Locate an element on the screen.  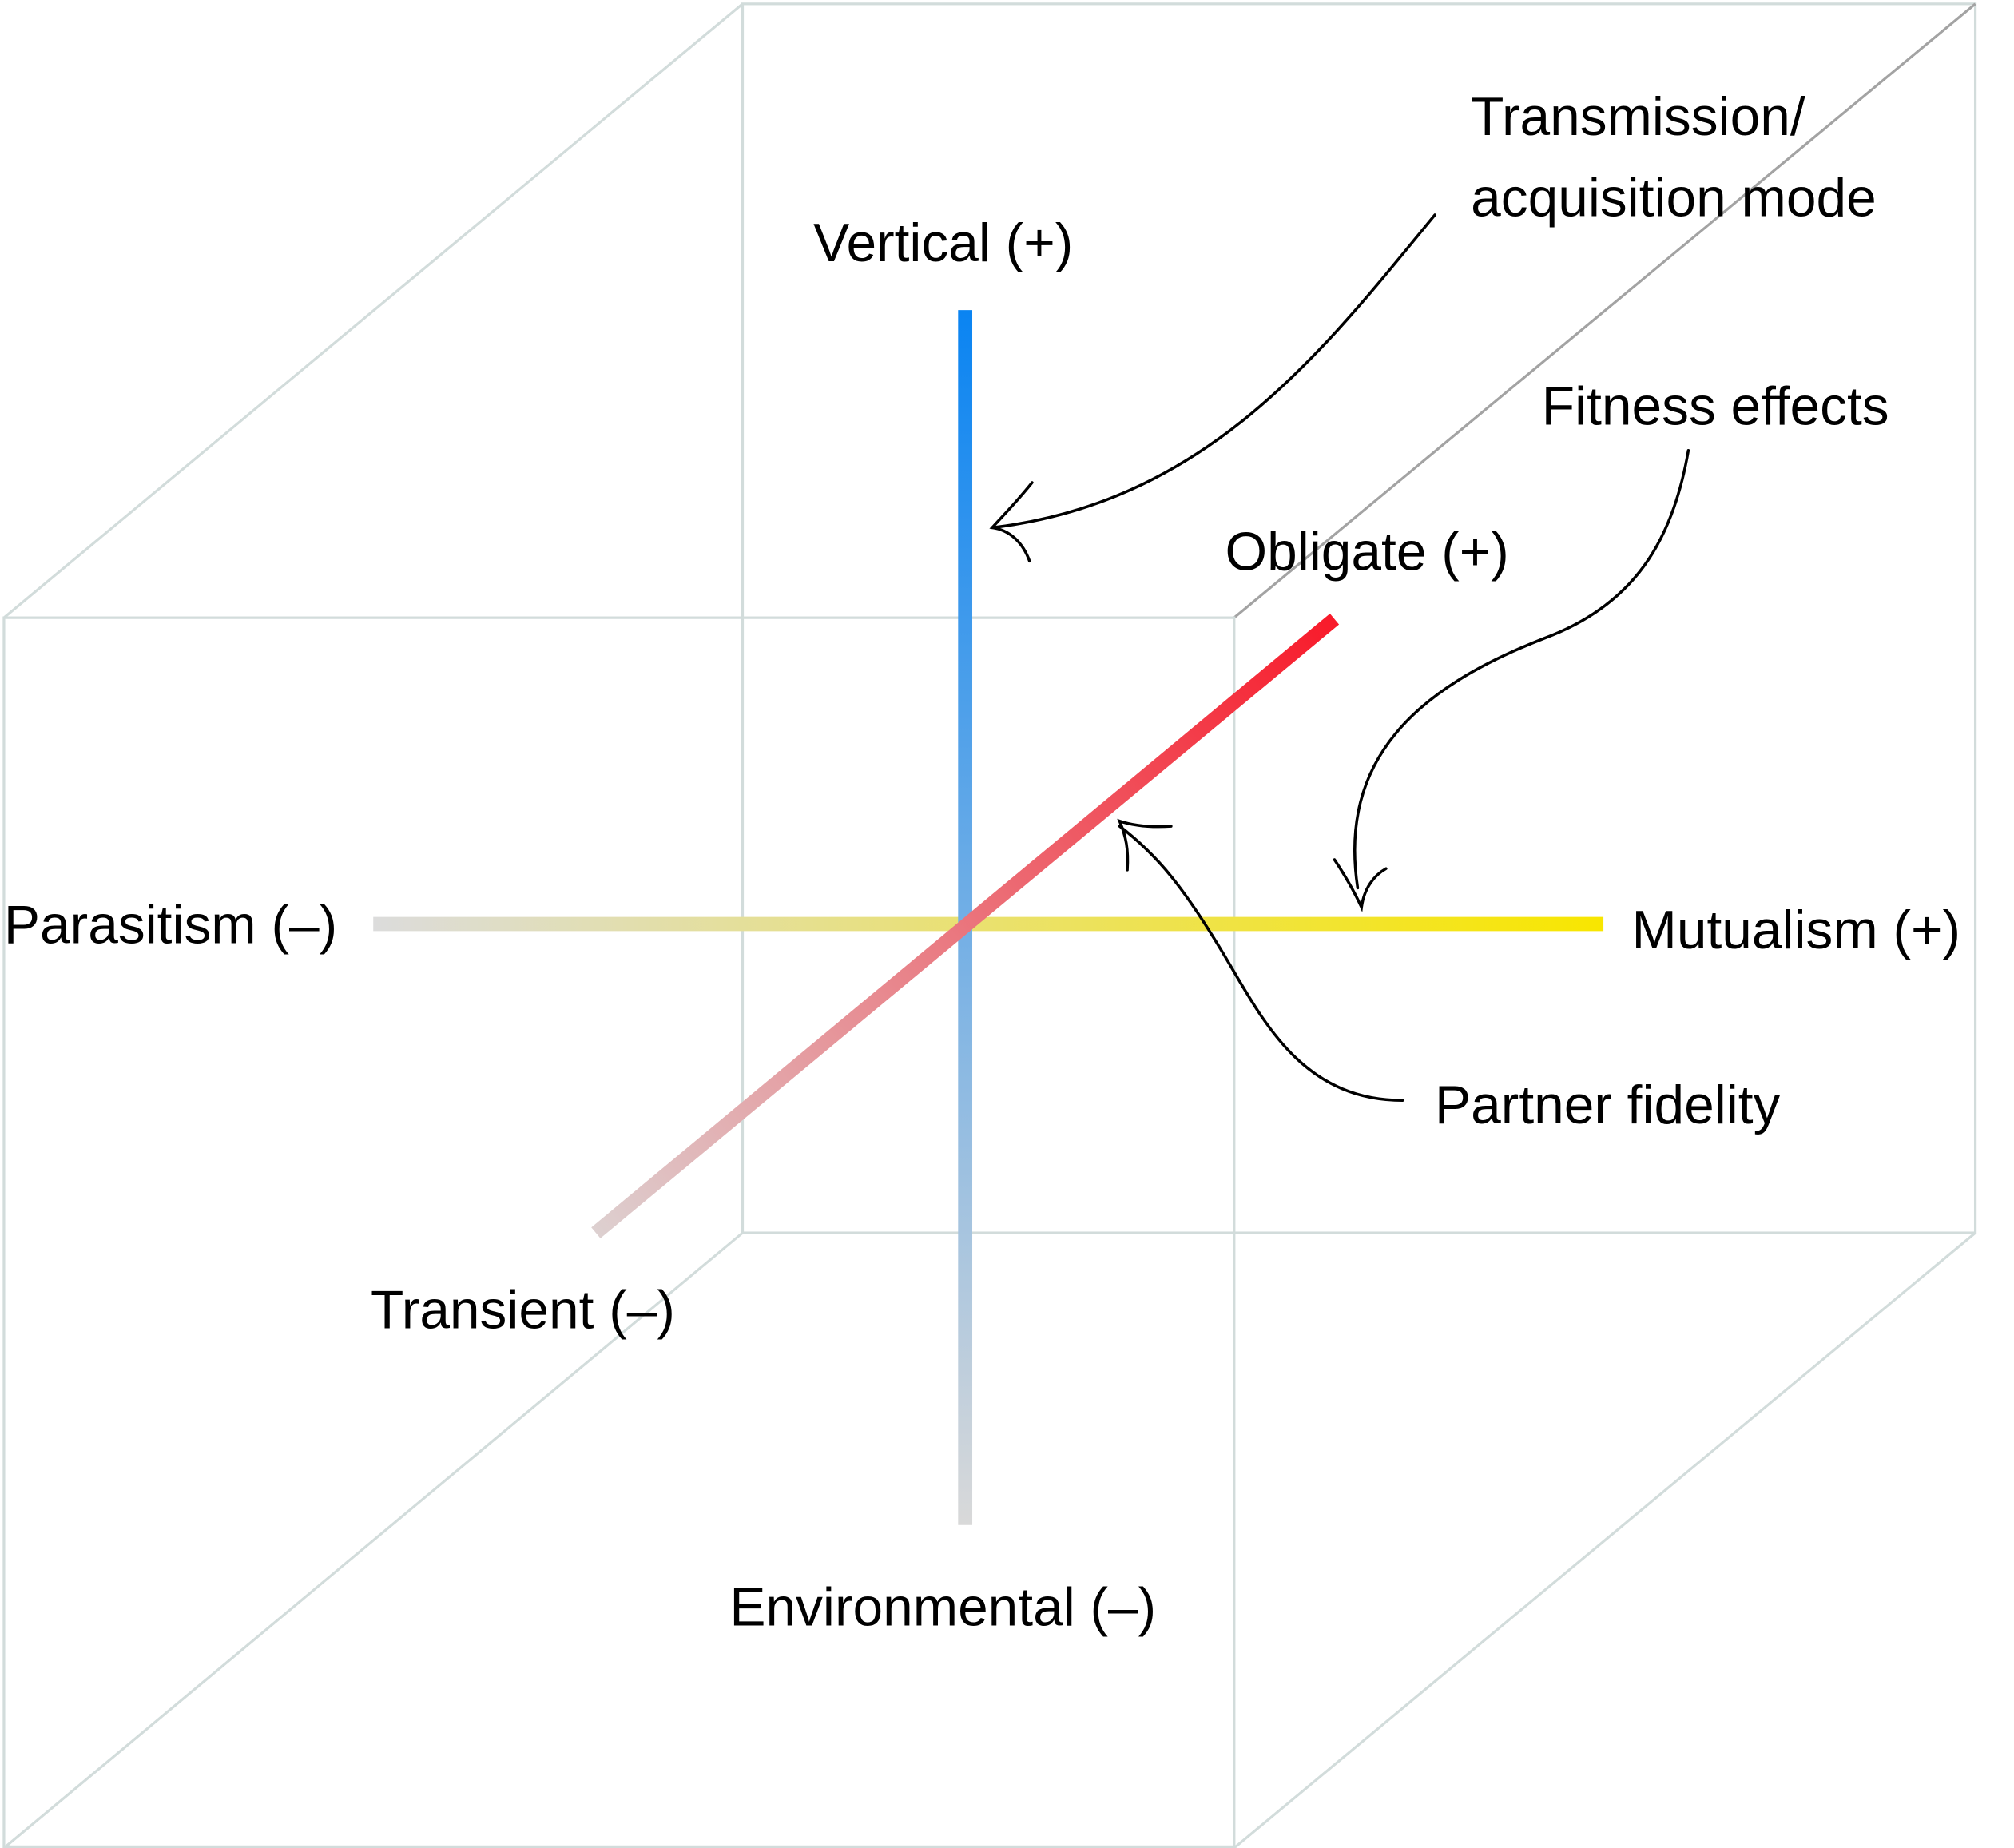
cube-edge-bottom-left is located at coordinates (373, 1540).